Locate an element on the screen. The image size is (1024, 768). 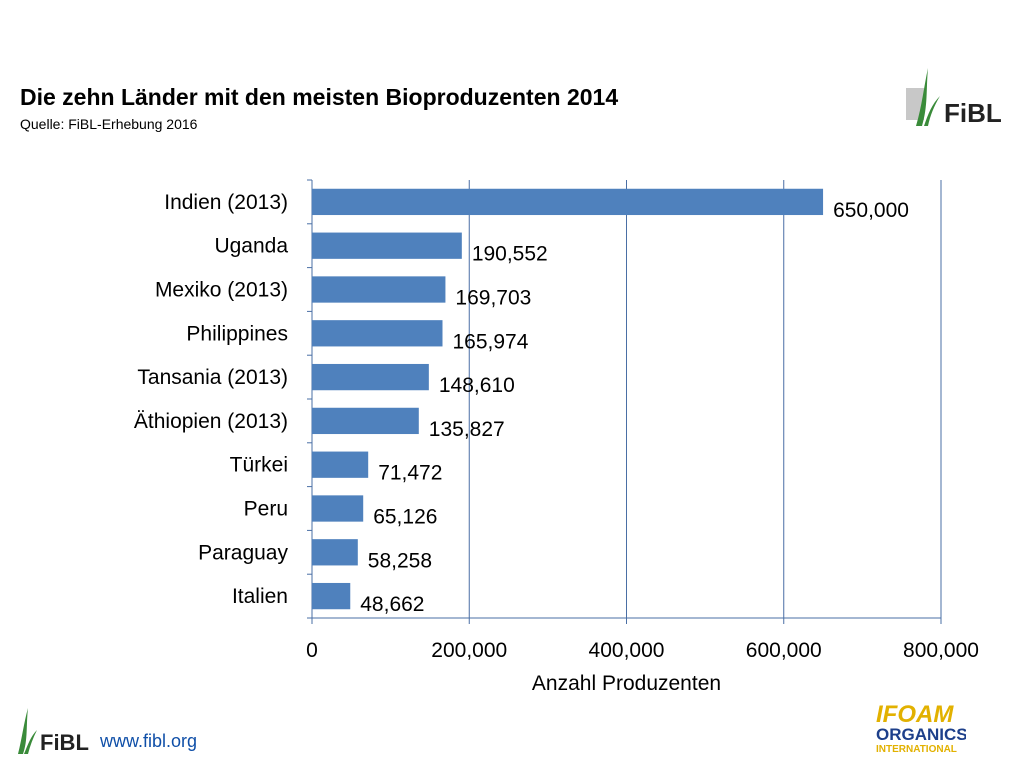
fibl-logo-top: FiBL is located at coordinates (954, 98).